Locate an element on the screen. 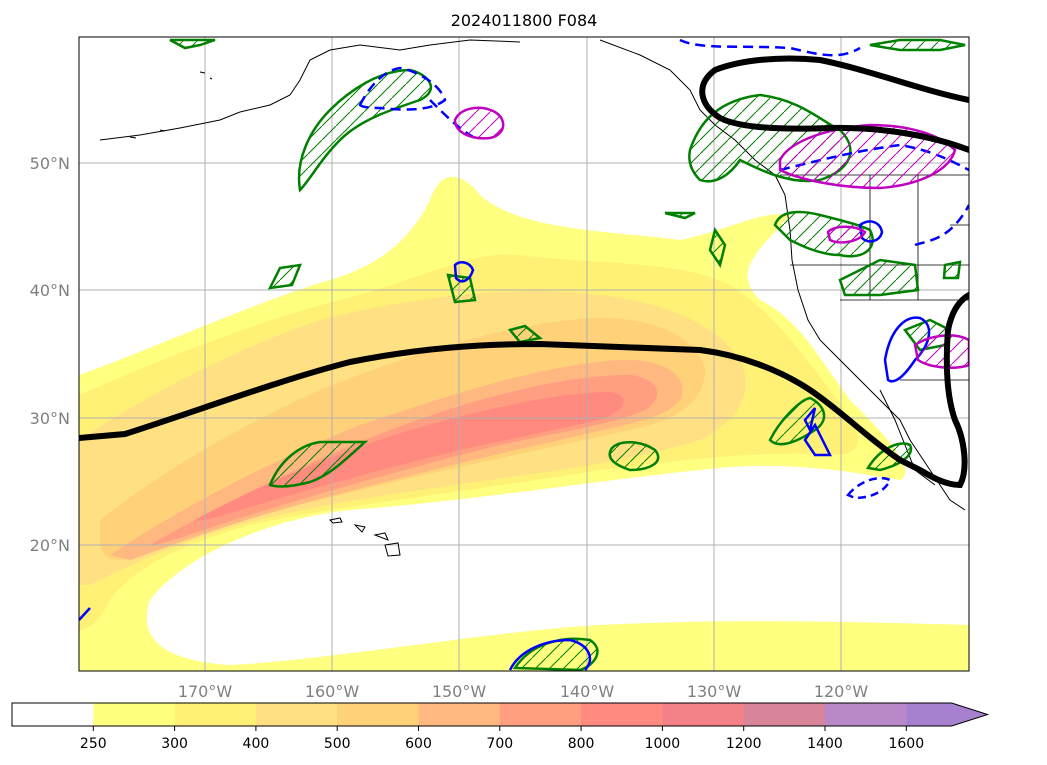  colorbar: 250 300 400 500 600 700 800 1000 1200 1400 1600 is located at coordinates (500, 727).